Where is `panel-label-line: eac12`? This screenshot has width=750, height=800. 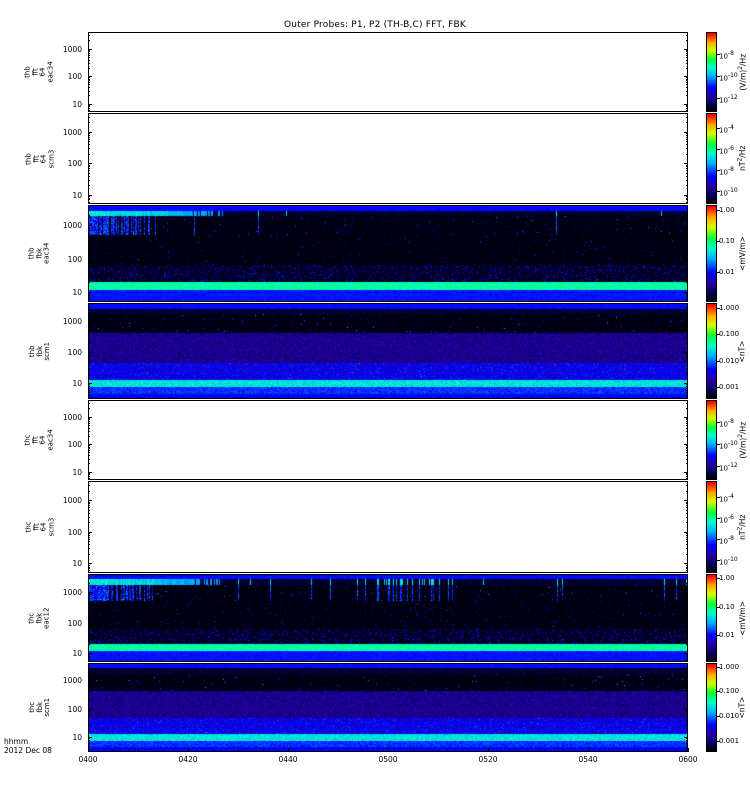 panel-label-line: eac12 is located at coordinates (46, 618).